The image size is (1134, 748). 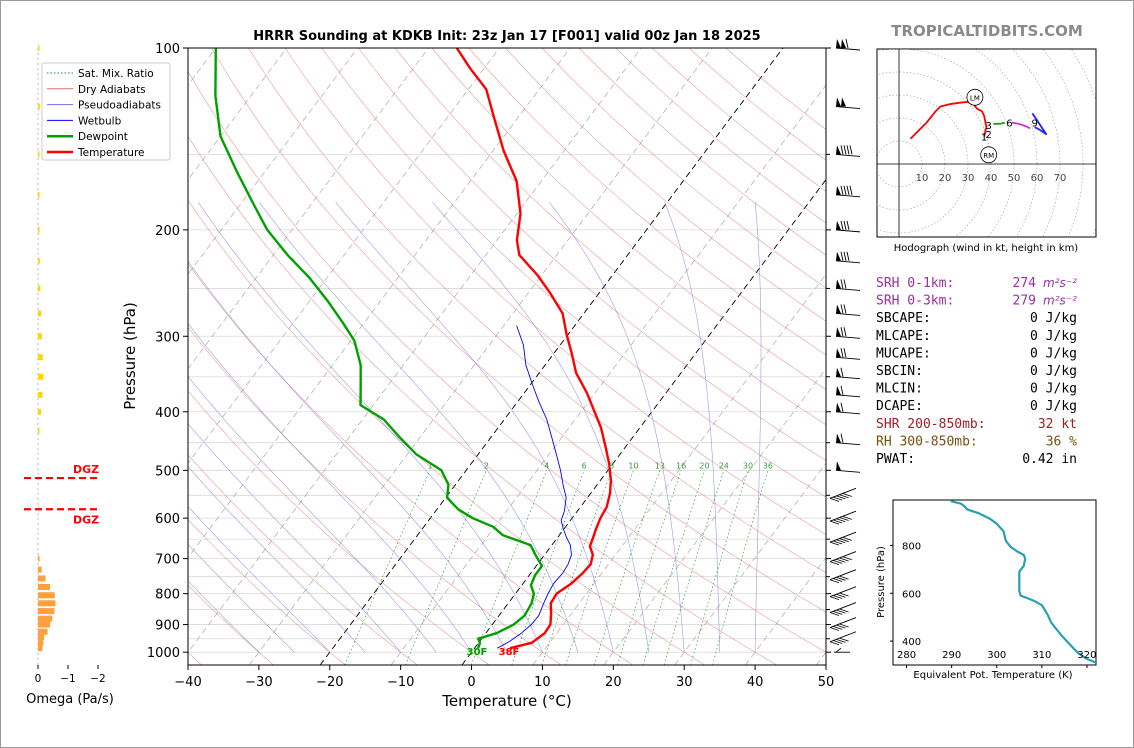 What do you see at coordinates (633, 465) in the screenshot?
I see `mixing-ratio-label: 10` at bounding box center [633, 465].